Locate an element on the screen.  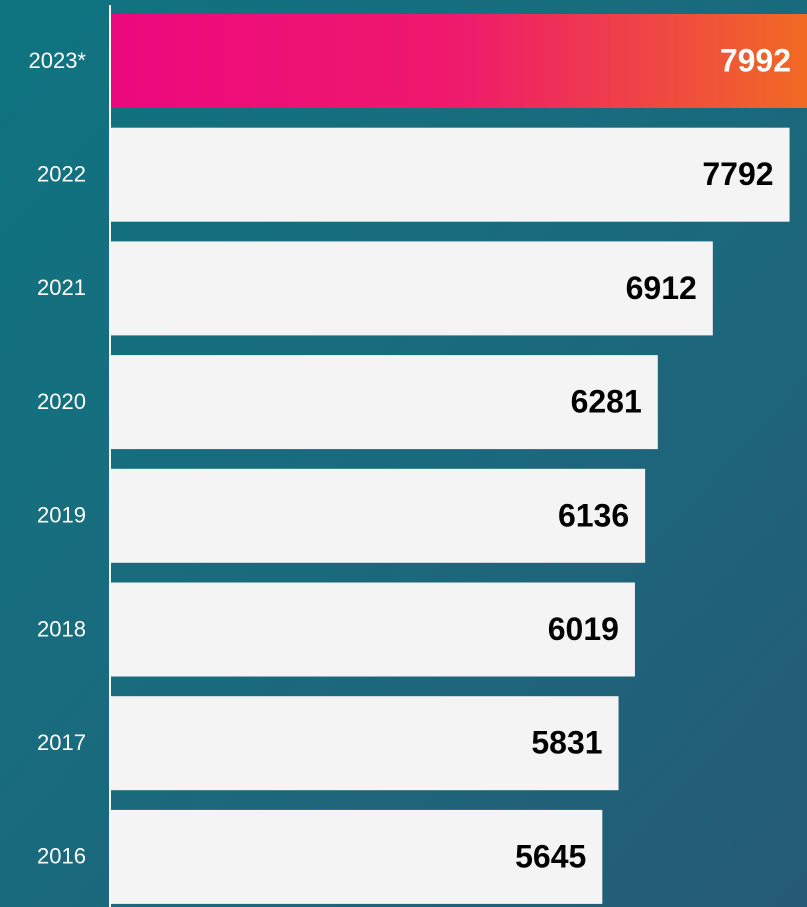
category-label: 2023* is located at coordinates (57, 60).